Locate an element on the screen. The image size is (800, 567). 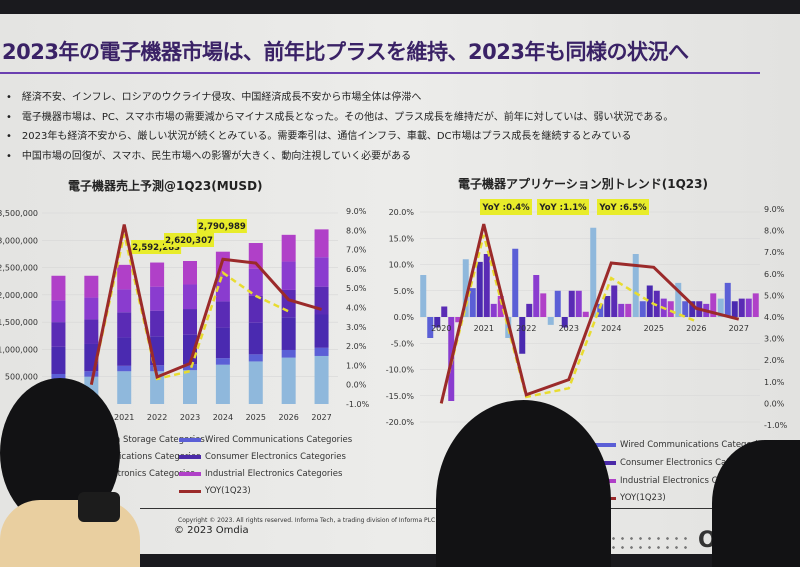
legend-item: Data Storage Categories is located at coordinates (152, 440).